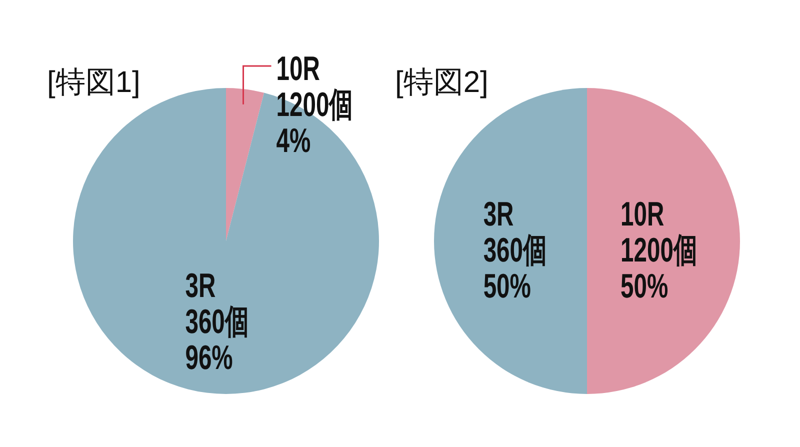 The image size is (800, 447). I want to click on title: [特図2], so click(441, 82).